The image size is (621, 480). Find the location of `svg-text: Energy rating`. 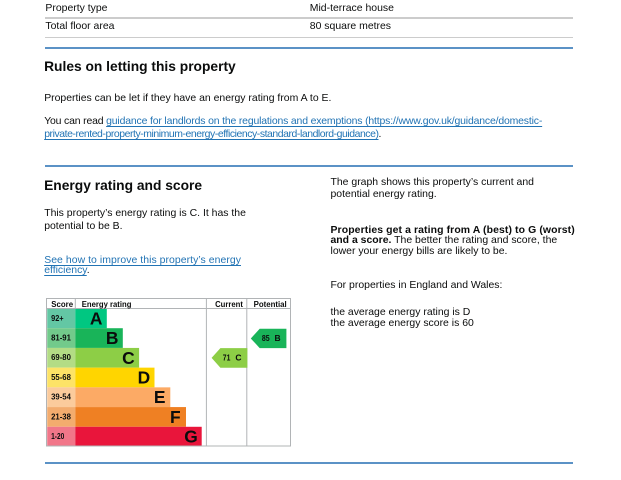

svg-text: Energy rating is located at coordinates (107, 304).